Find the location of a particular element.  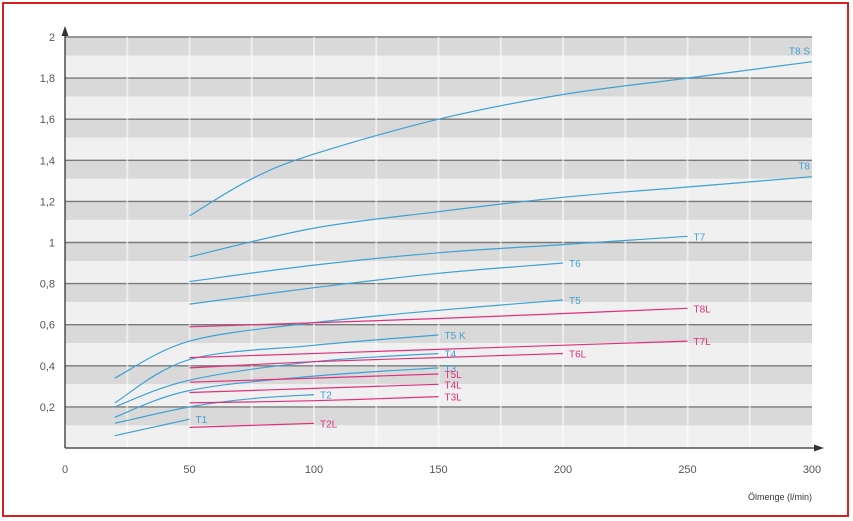

y-tick-label: 0,8 is located at coordinates (47, 285).